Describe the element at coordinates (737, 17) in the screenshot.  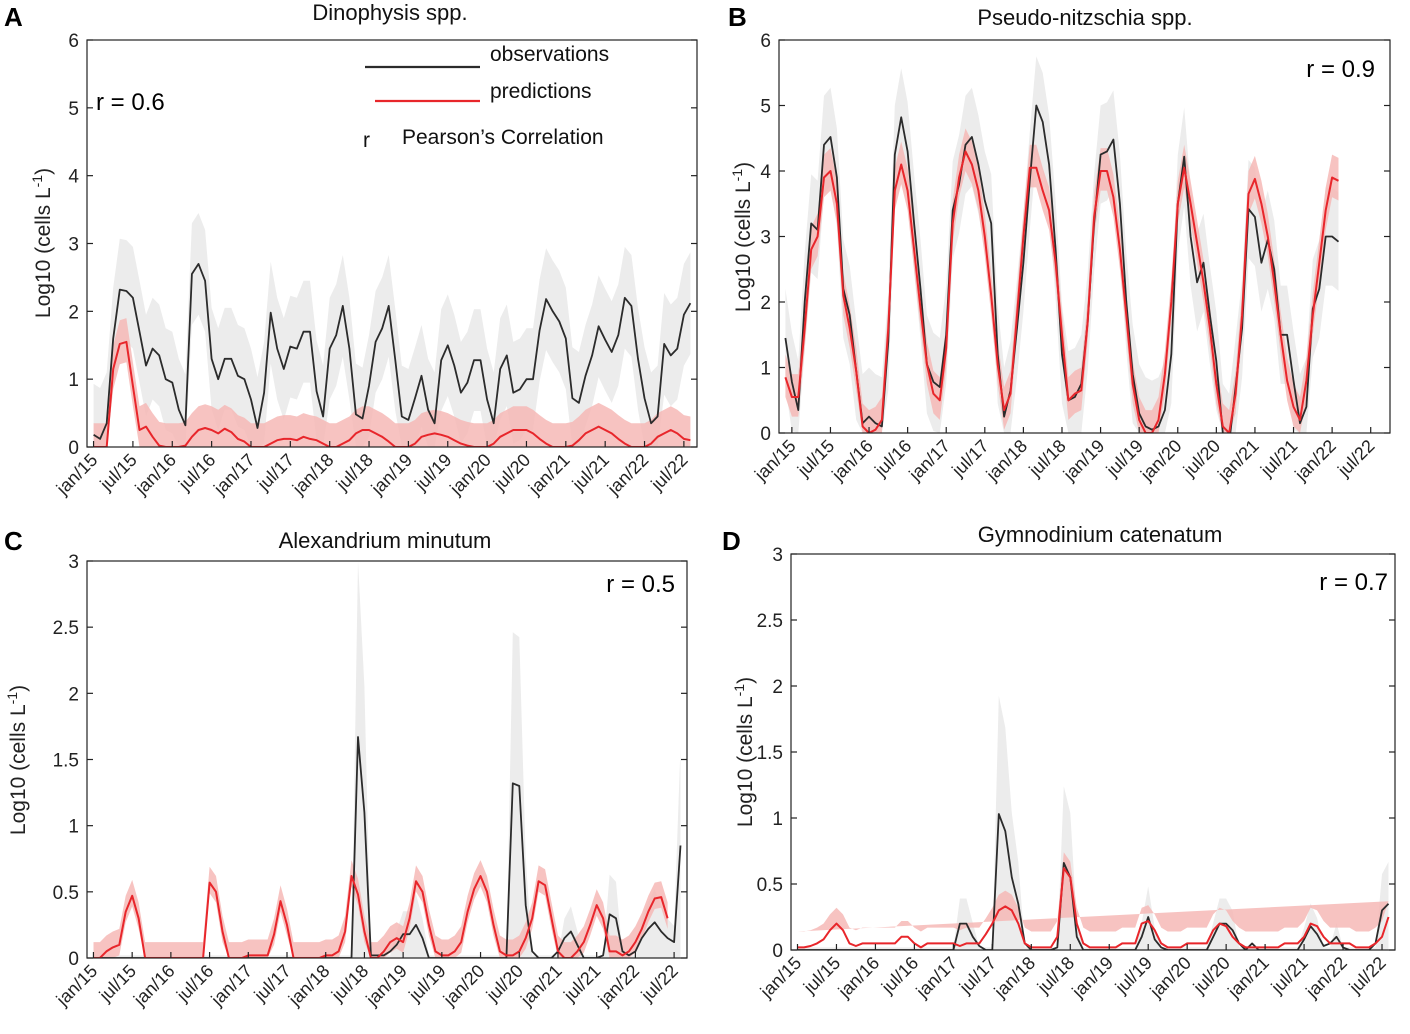
I see `panel-letter: B` at that location.